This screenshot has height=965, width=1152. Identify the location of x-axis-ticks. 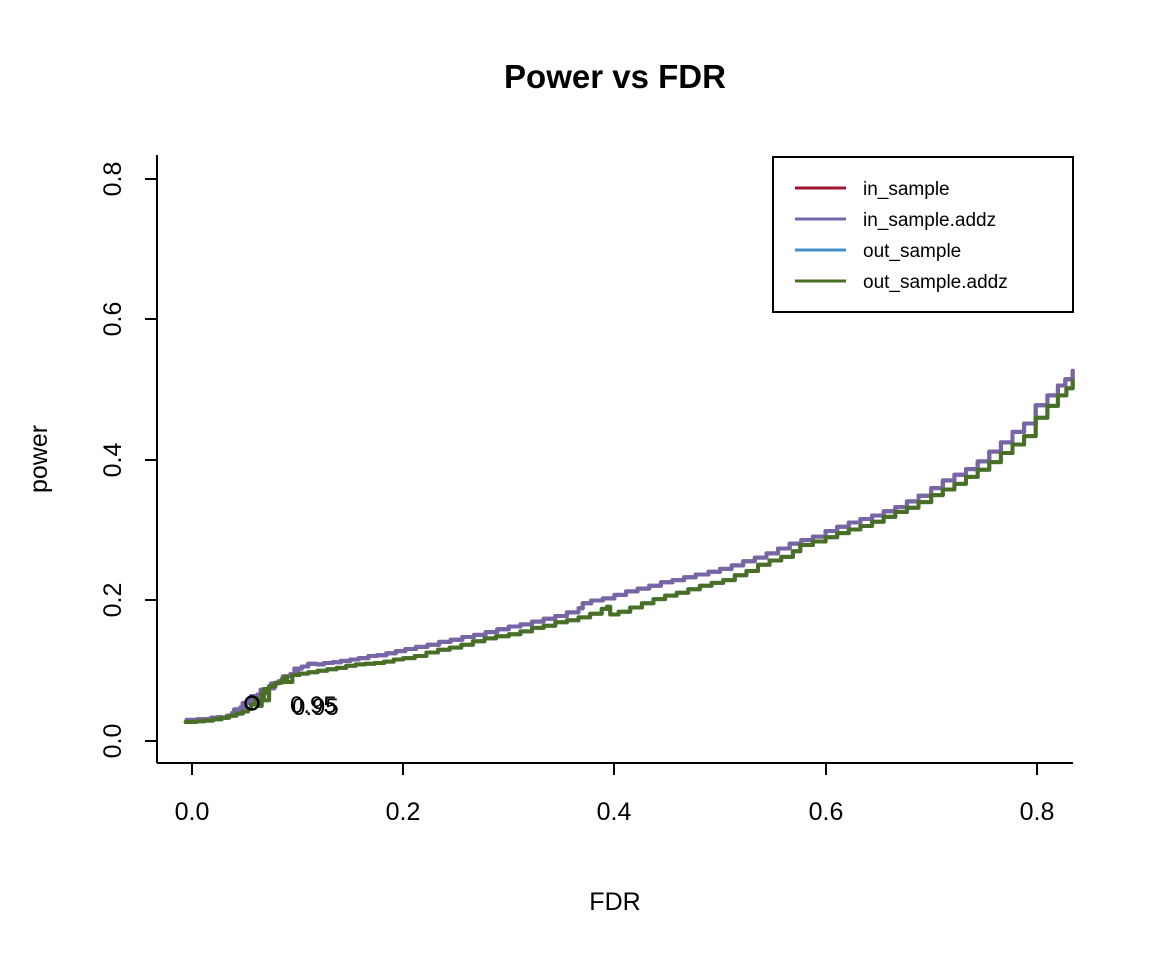
(614, 769).